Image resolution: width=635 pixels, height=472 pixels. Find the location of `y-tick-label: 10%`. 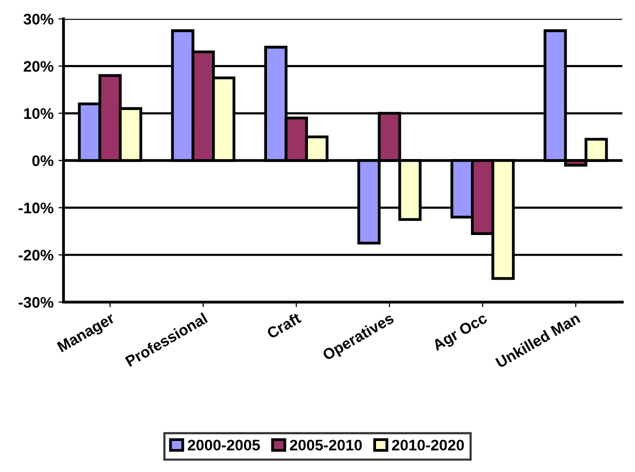

y-tick-label: 10% is located at coordinates (39, 113).